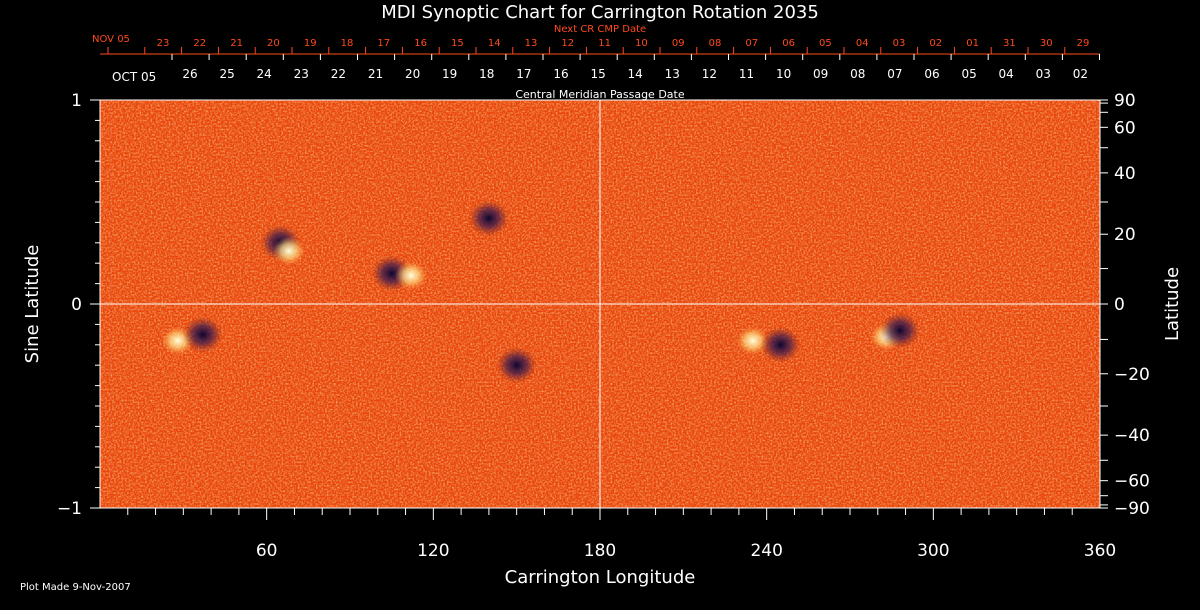 This screenshot has width=1200, height=610. Describe the element at coordinates (310, 43) in the screenshot. I see `top-axis-1-label: 19` at that location.